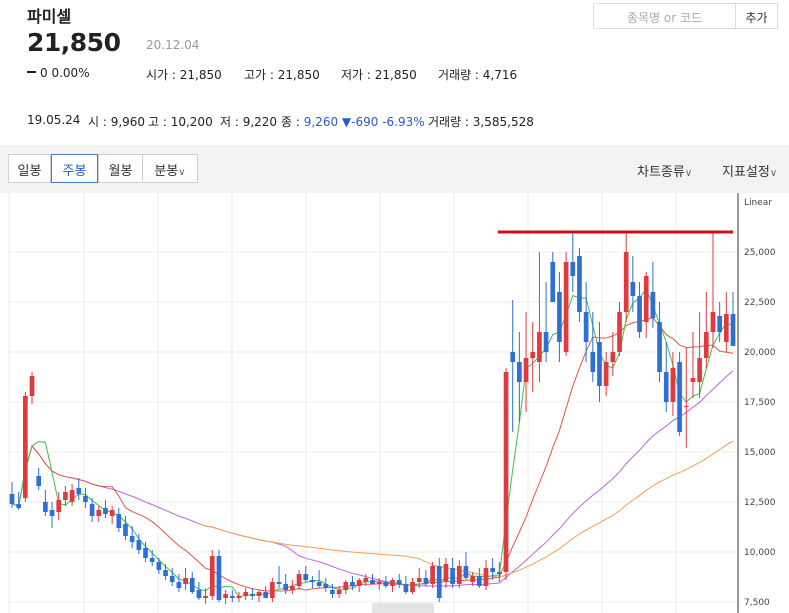 The width and height of the screenshot is (789, 613). Describe the element at coordinates (478, 75) in the screenshot. I see `volume: 거래량 : 4,716` at that location.